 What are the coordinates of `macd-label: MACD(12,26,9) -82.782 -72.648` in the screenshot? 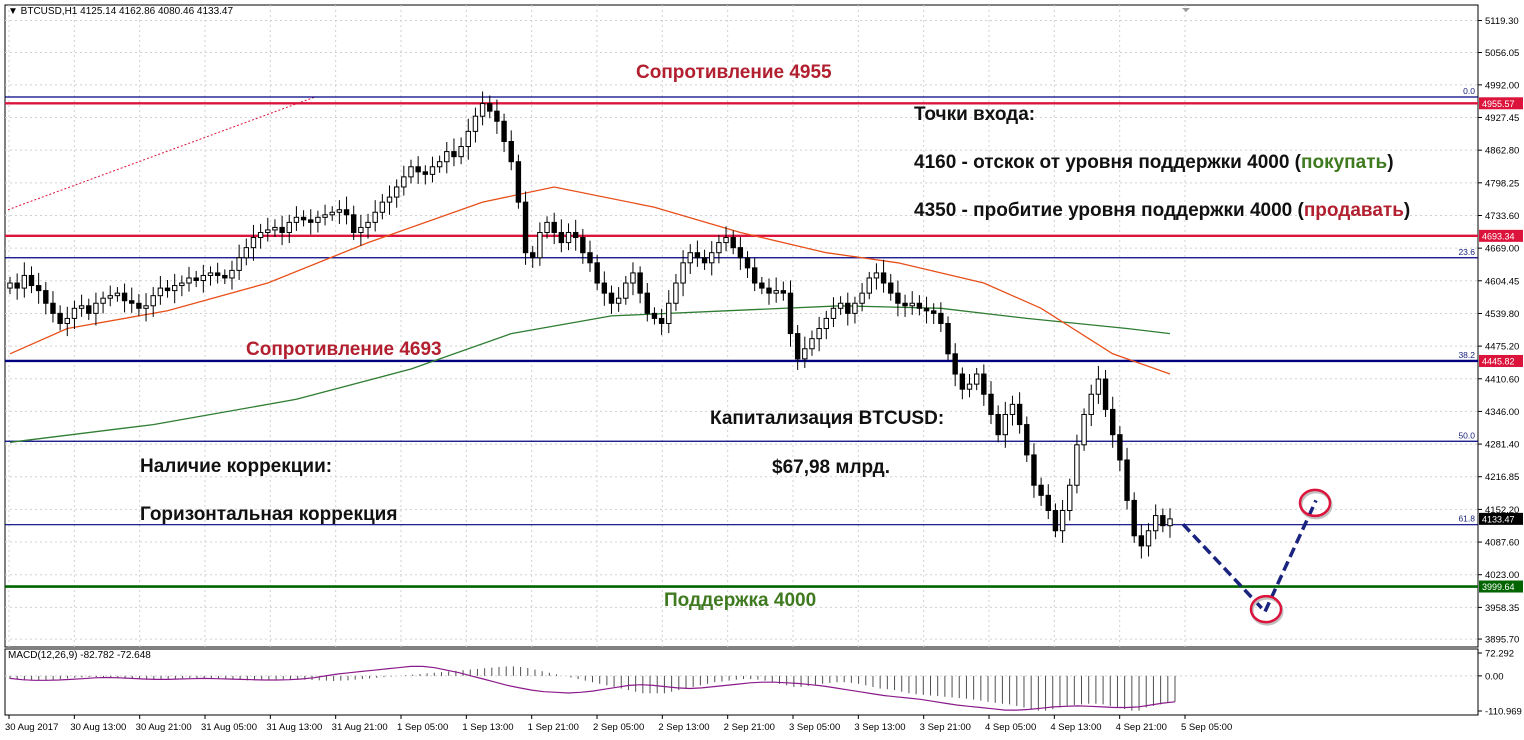 It's located at (79, 655).